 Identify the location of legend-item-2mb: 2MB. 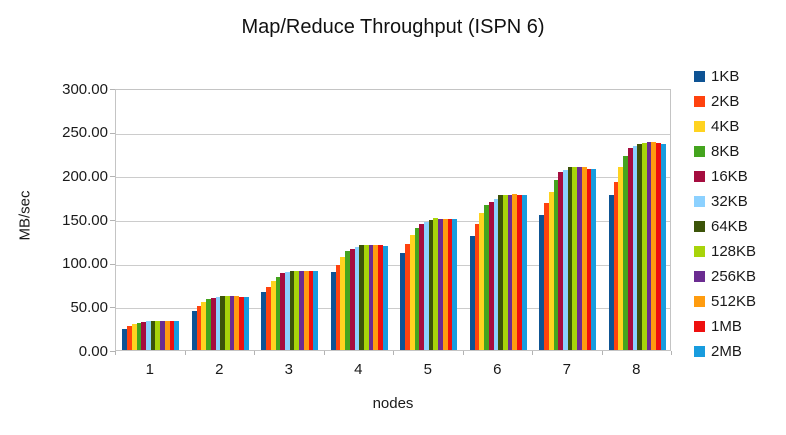
(725, 351).